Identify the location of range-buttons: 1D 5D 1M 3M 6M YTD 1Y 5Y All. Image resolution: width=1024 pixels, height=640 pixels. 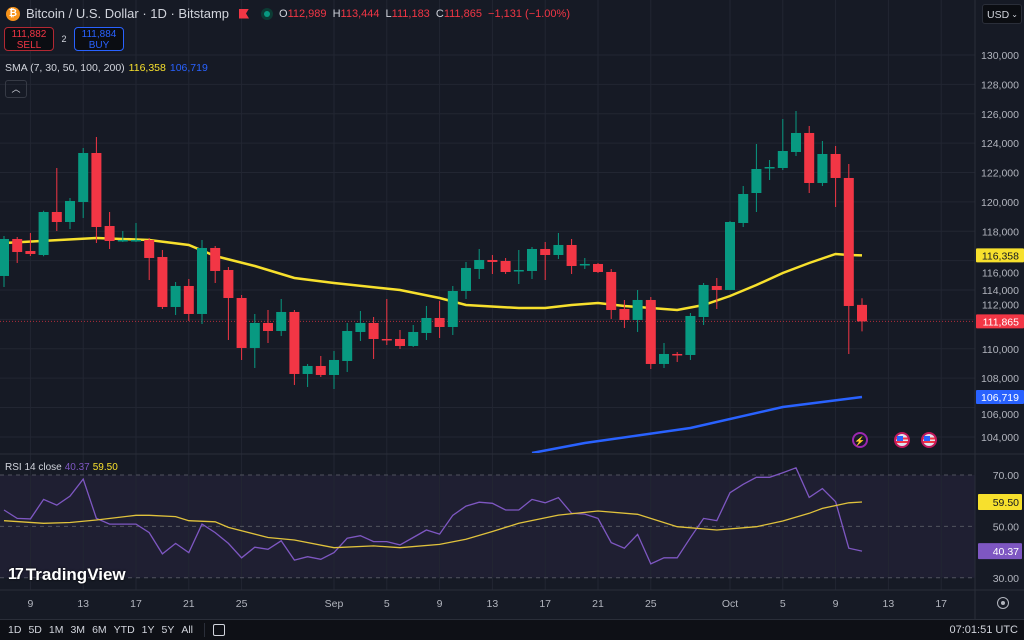
(100, 630).